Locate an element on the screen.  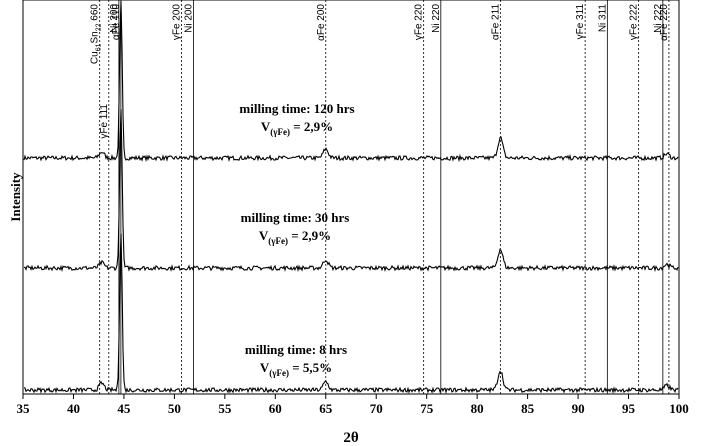
y-axis-title: Intensity is located at coordinates (15, 197).